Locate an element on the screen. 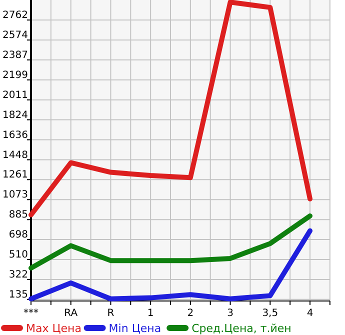 The height and width of the screenshot is (335, 345). y-tick-label: 322 is located at coordinates (18, 275).